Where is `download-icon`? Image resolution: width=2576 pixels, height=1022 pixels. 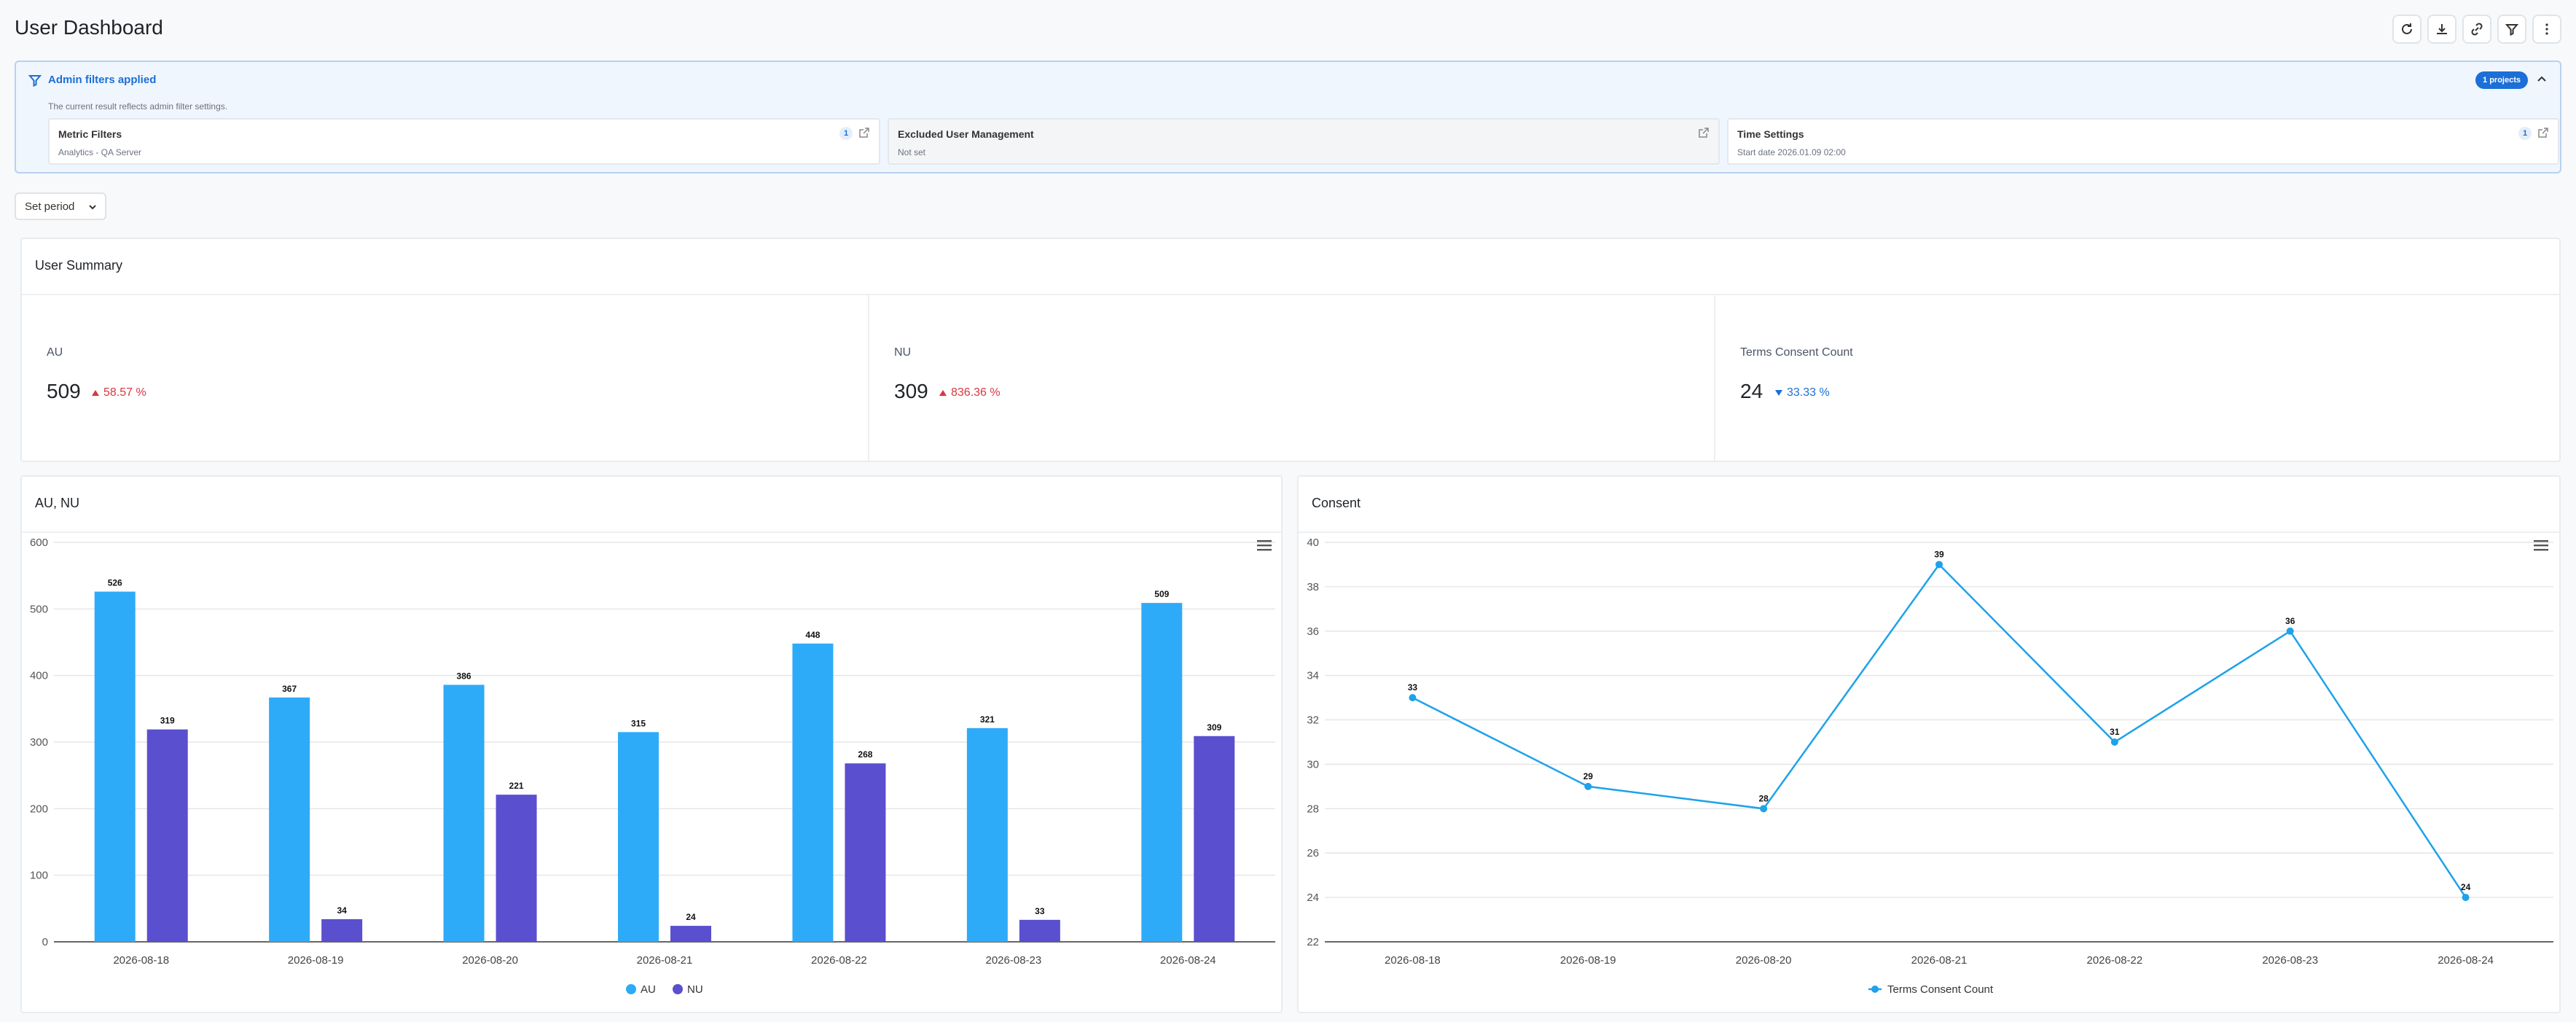 download-icon is located at coordinates (2442, 29).